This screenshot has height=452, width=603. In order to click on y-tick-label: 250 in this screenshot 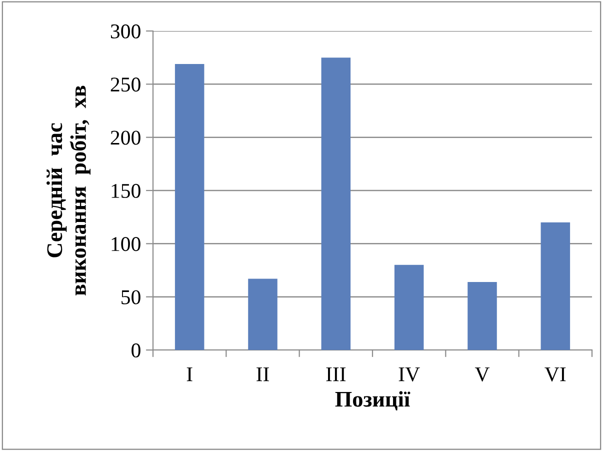, I will do `click(125, 85)`.